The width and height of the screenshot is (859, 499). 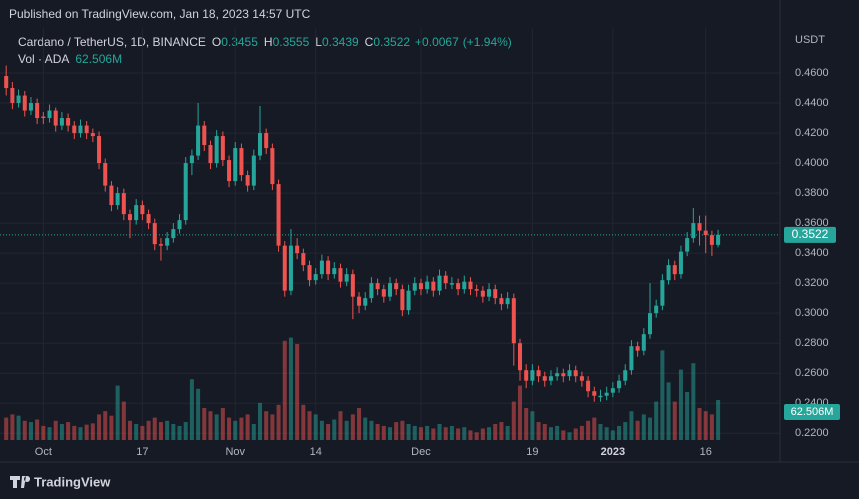 I want to click on y-tick-label: 0.3200, so click(x=812, y=283).